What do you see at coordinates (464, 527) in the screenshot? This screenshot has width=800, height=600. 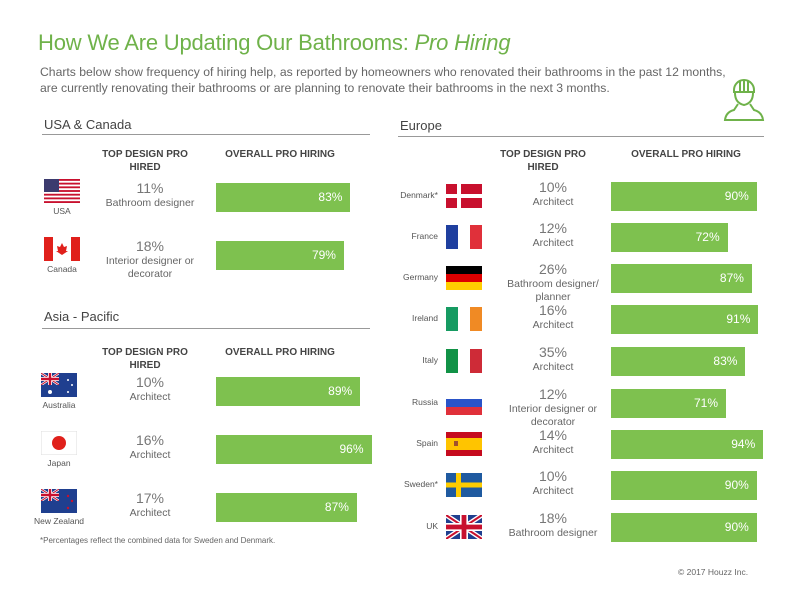 I see `flag-uk-icon` at bounding box center [464, 527].